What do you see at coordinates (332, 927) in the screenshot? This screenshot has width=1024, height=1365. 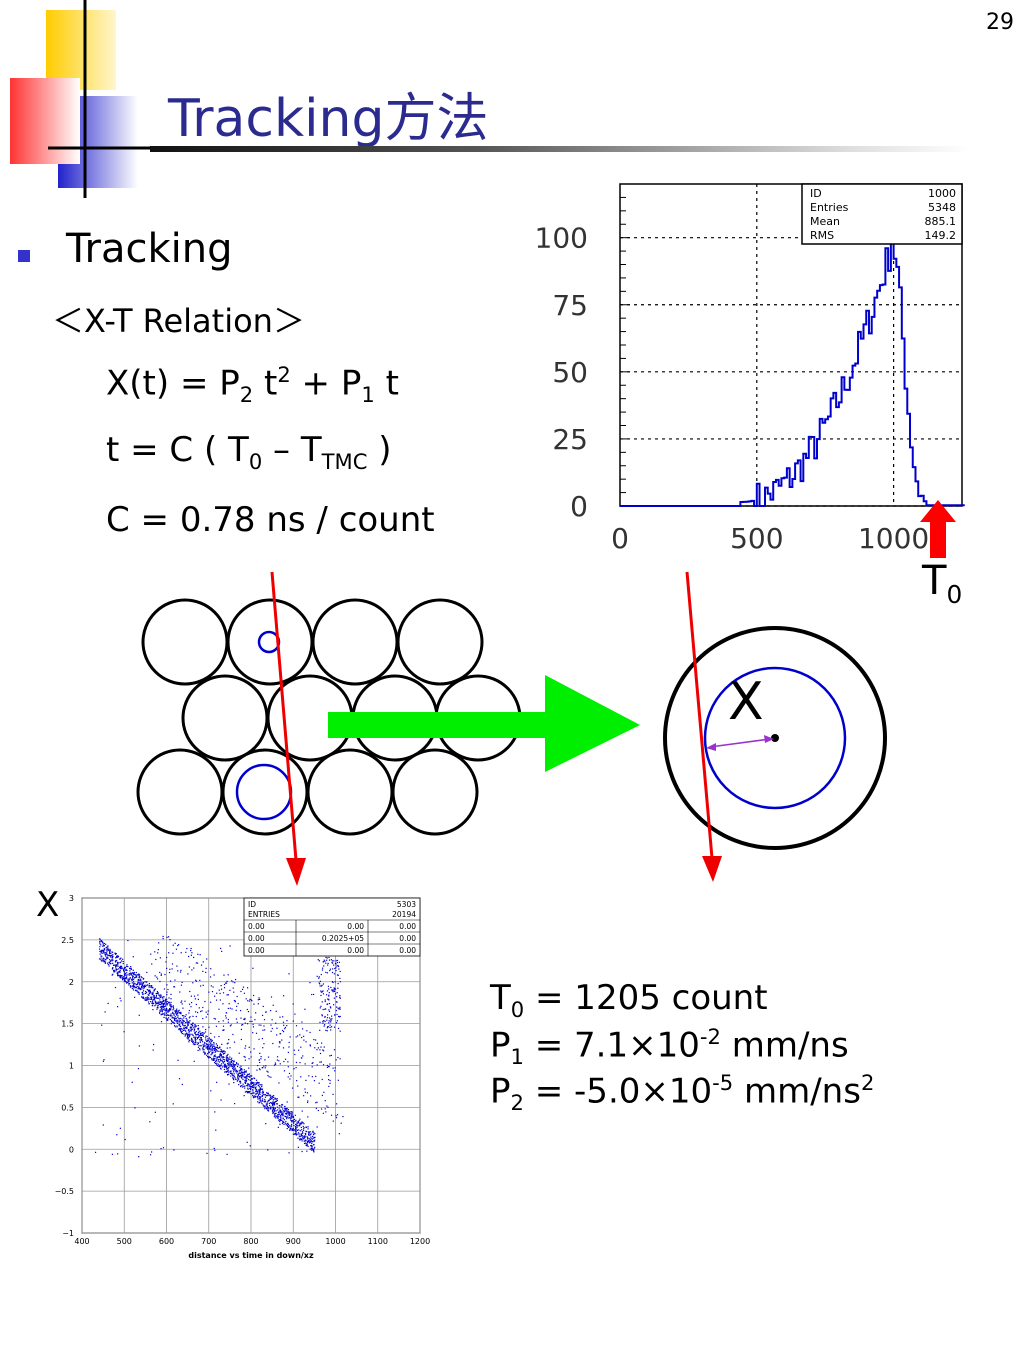 I see `scatter-stats-frame` at bounding box center [332, 927].